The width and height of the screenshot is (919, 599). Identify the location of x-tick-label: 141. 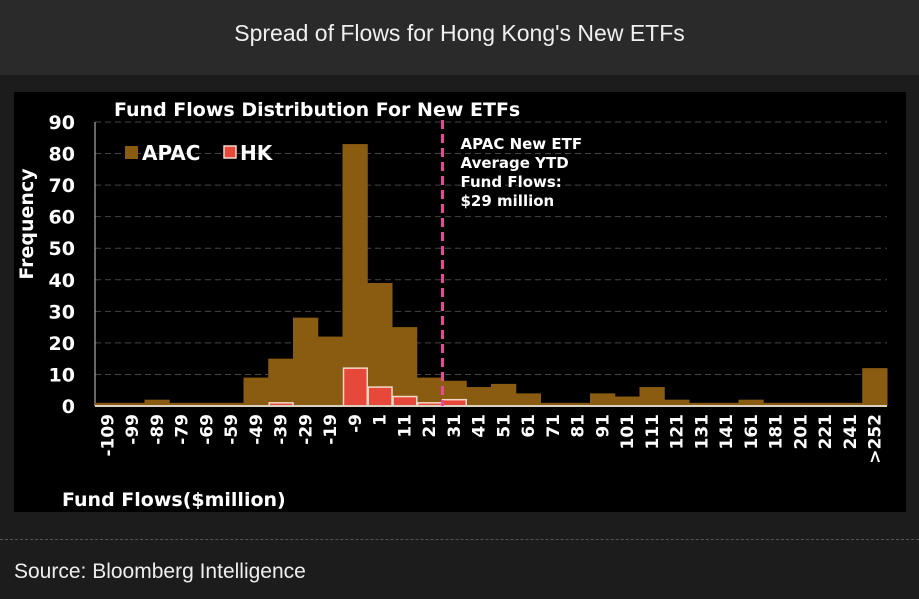
(727, 432).